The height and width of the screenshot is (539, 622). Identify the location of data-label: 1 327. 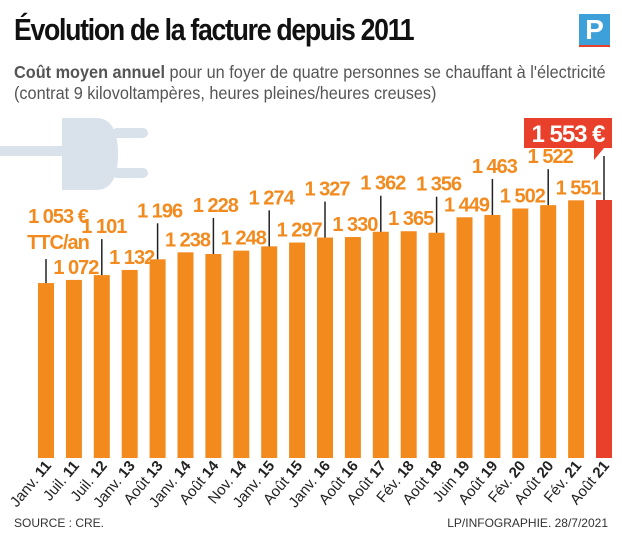
(327, 190).